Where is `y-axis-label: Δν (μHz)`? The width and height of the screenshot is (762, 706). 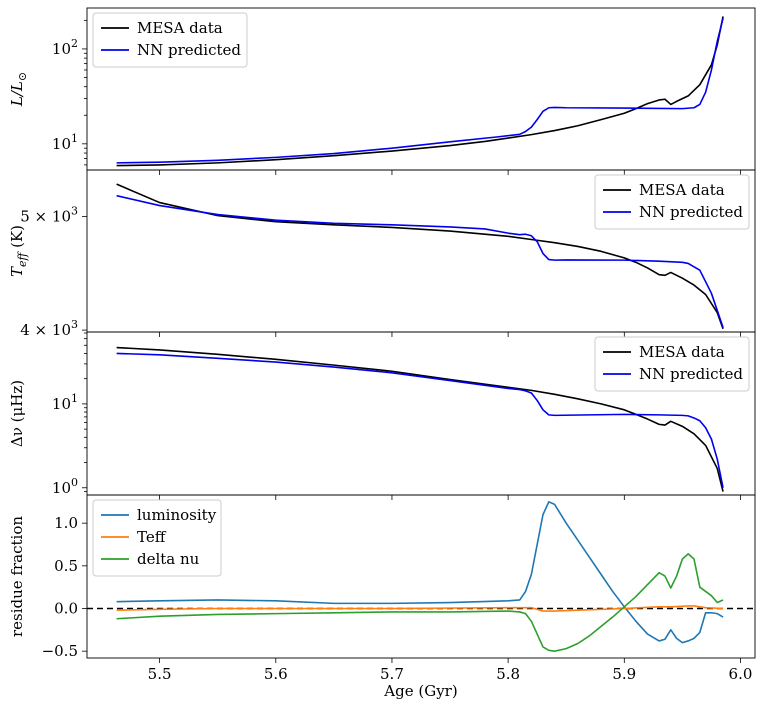
y-axis-label: Δν (μHz) is located at coordinates (17, 413).